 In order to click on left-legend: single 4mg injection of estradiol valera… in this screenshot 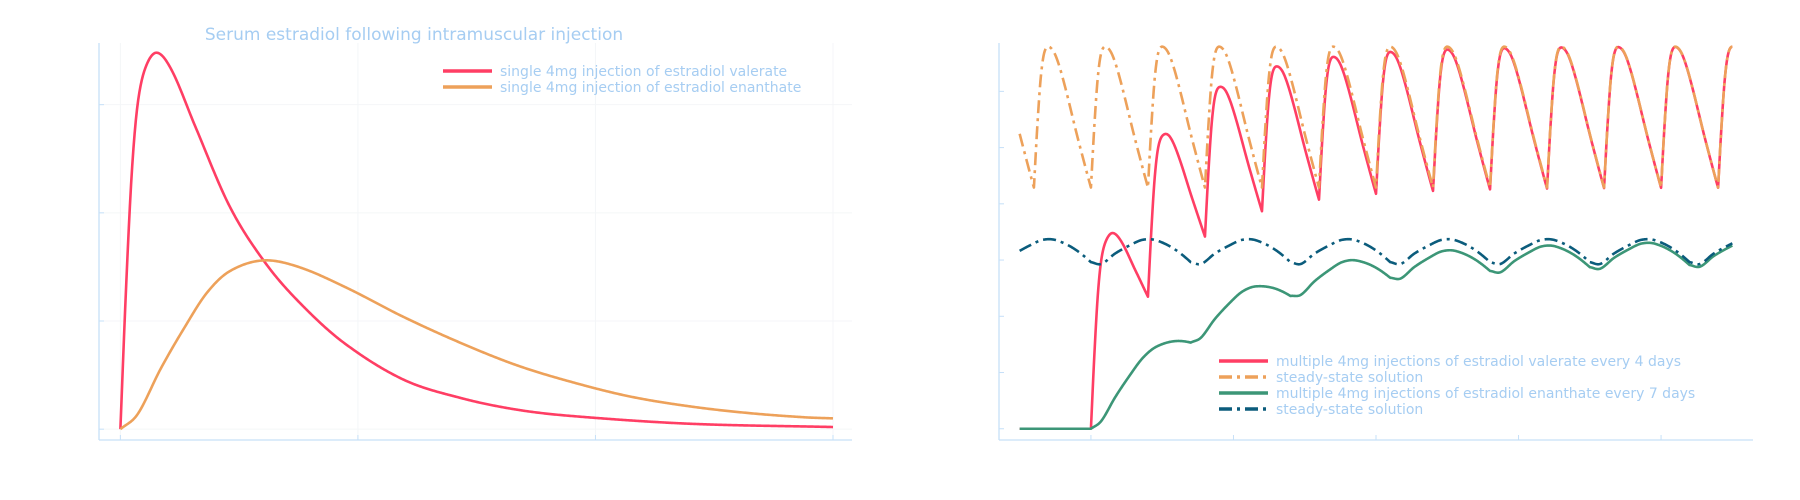, I will do `click(622, 80)`.